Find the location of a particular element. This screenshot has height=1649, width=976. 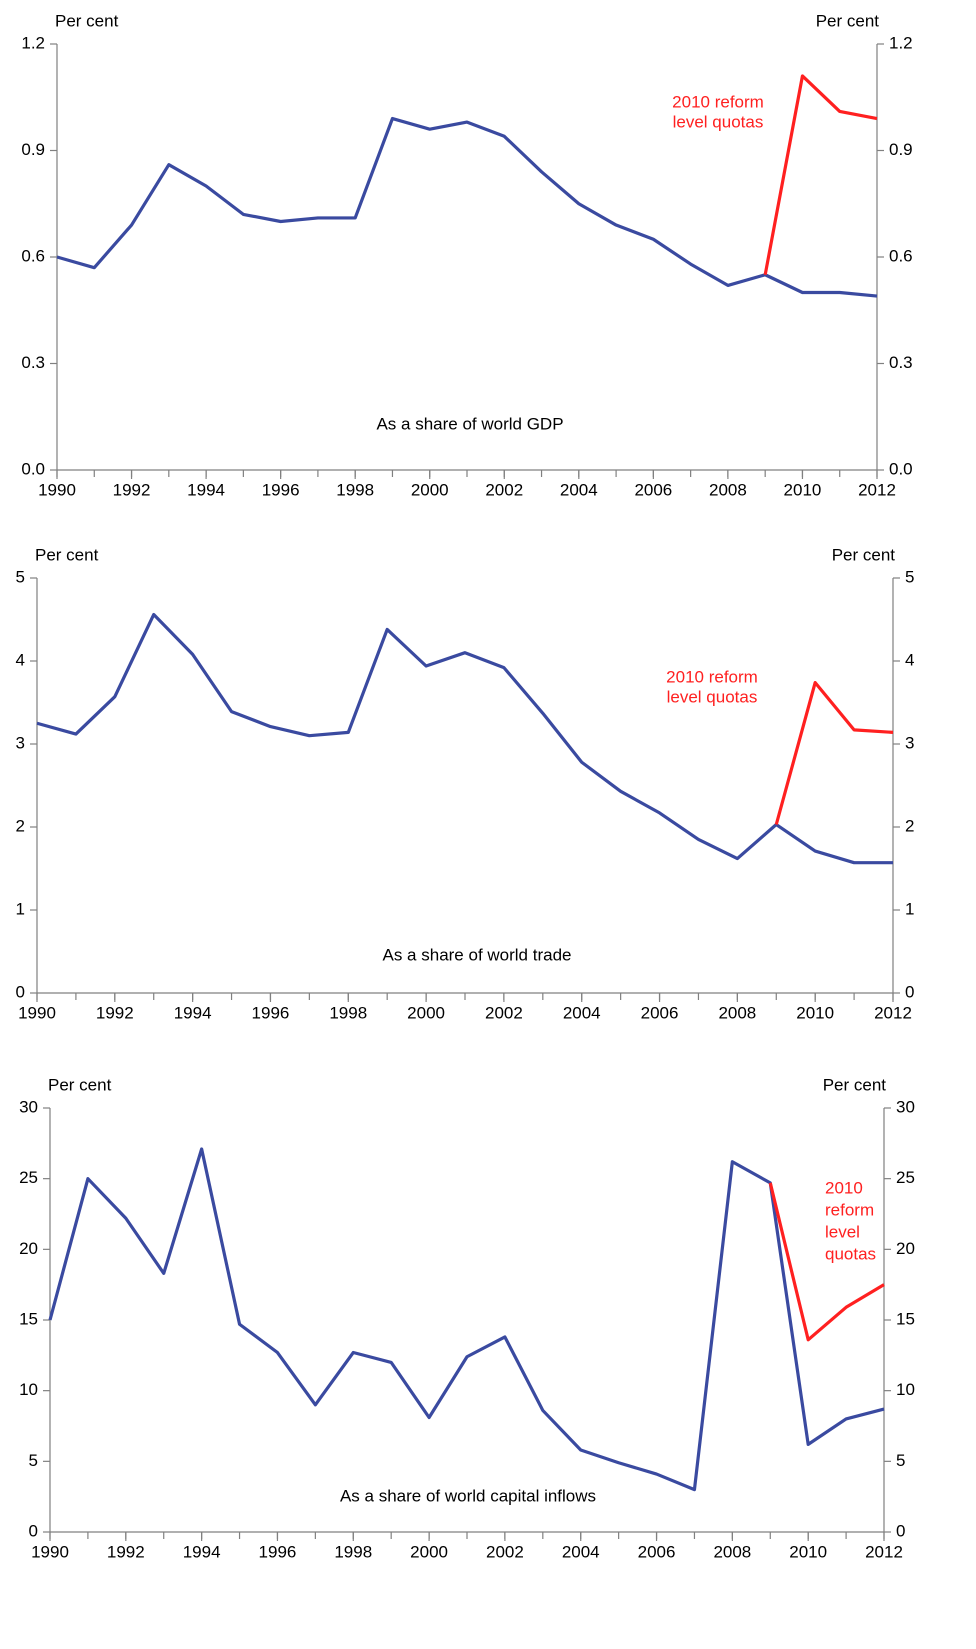

annotation: As a share of world trade is located at coordinates (477, 954).